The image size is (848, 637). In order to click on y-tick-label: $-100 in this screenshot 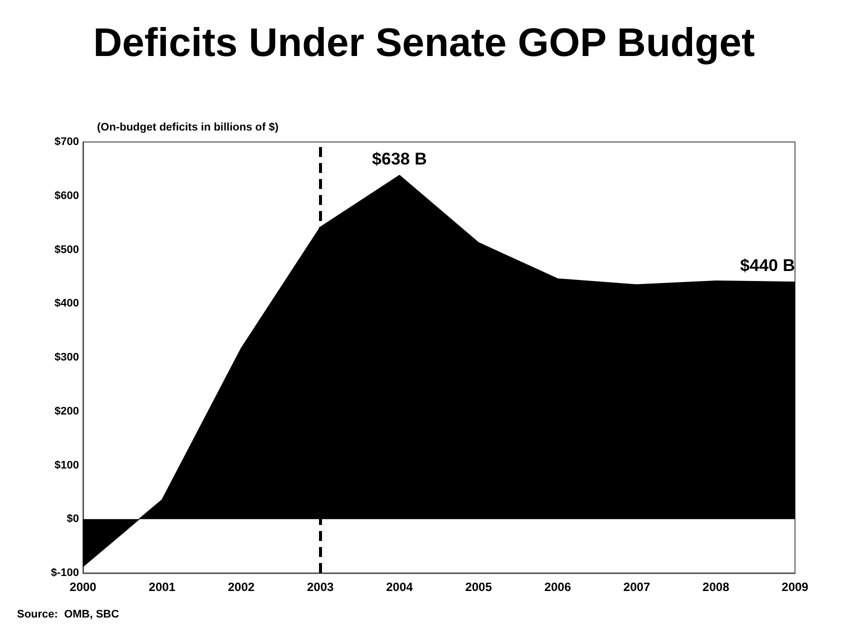, I will do `click(64, 573)`.